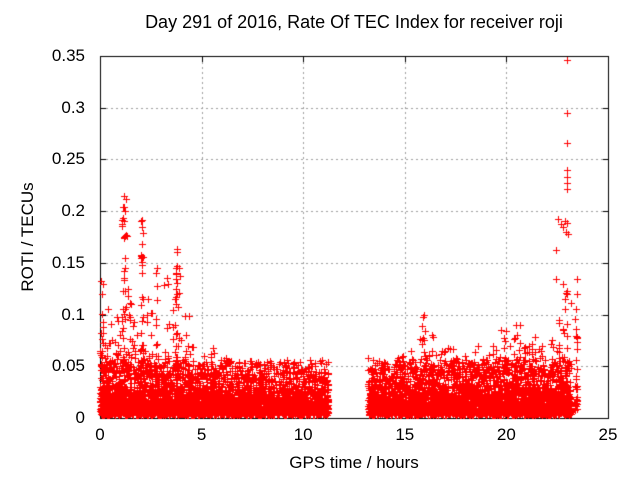  Describe the element at coordinates (608, 434) in the screenshot. I see `x-tick-label: 25` at that location.